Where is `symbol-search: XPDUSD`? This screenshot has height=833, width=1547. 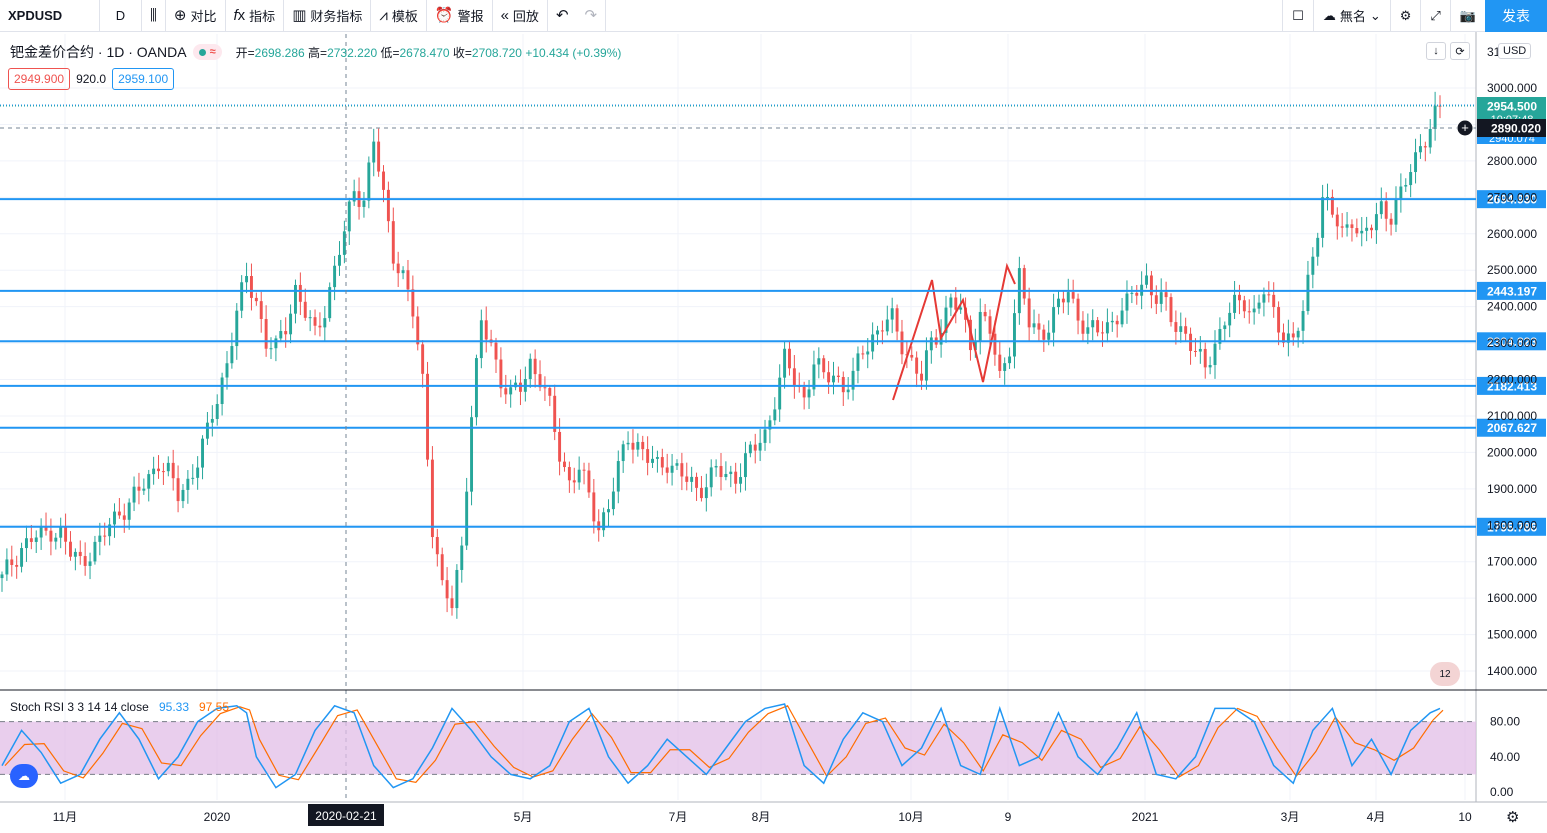
symbol-search: XPDUSD is located at coordinates (50, 16).